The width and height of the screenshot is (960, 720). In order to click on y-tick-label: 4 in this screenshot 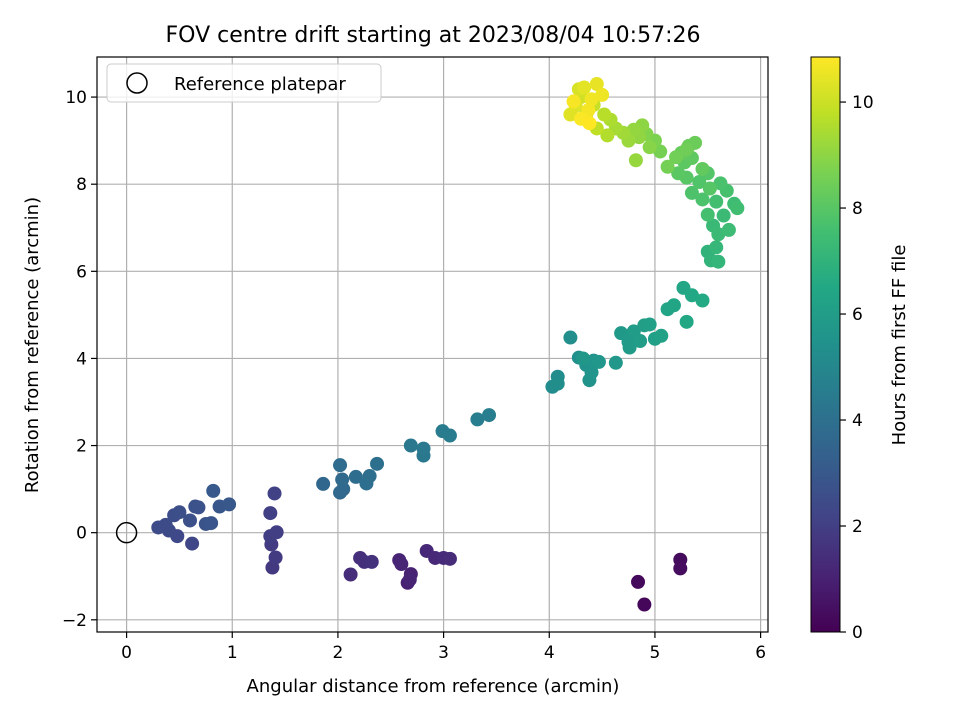, I will do `click(81, 359)`.